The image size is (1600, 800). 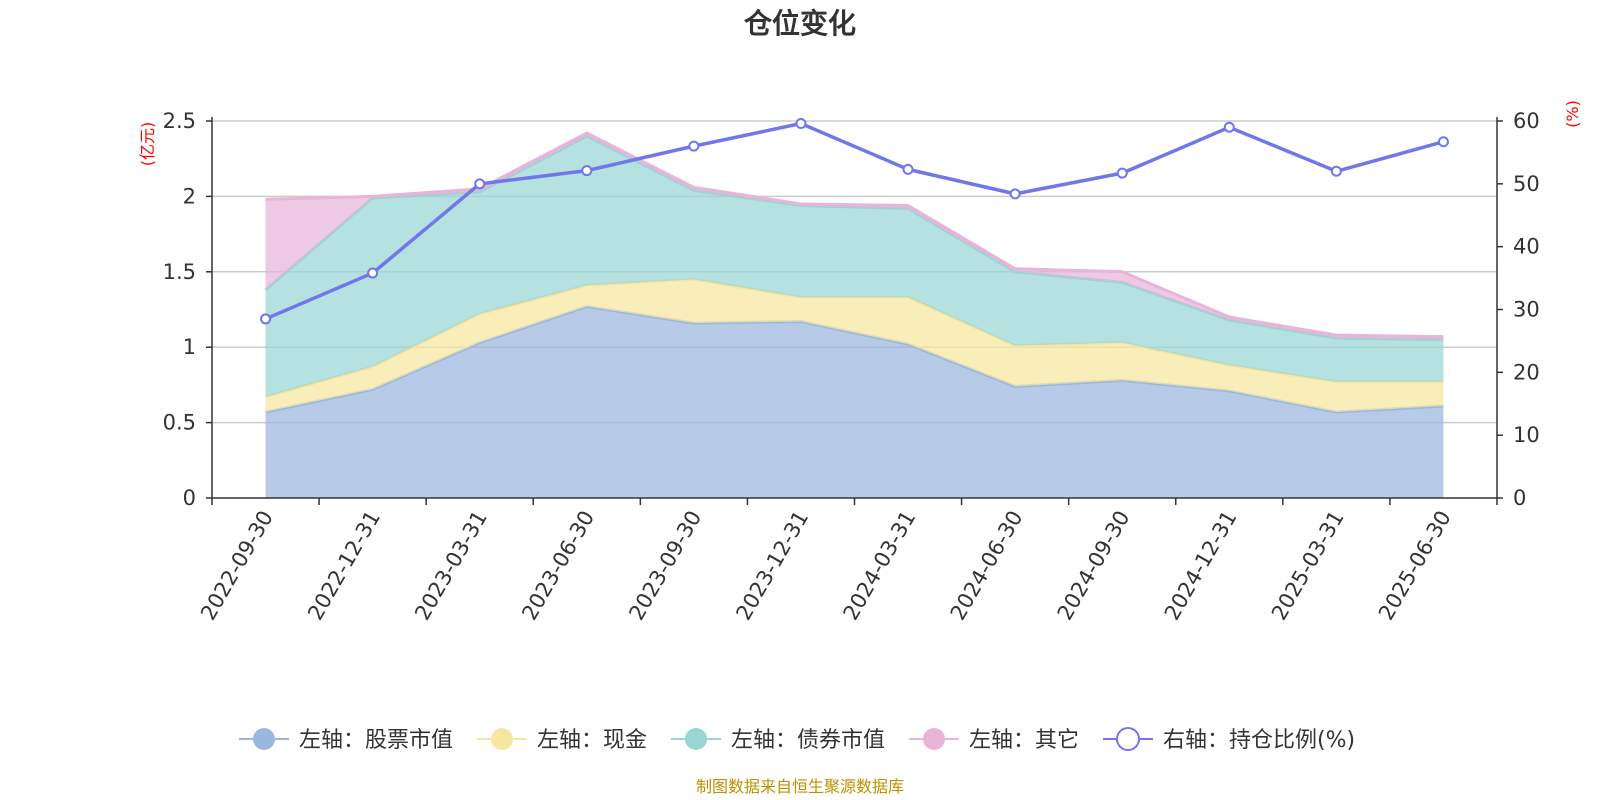 I want to click on right-axis-tick-label: 40, so click(x=1526, y=247).